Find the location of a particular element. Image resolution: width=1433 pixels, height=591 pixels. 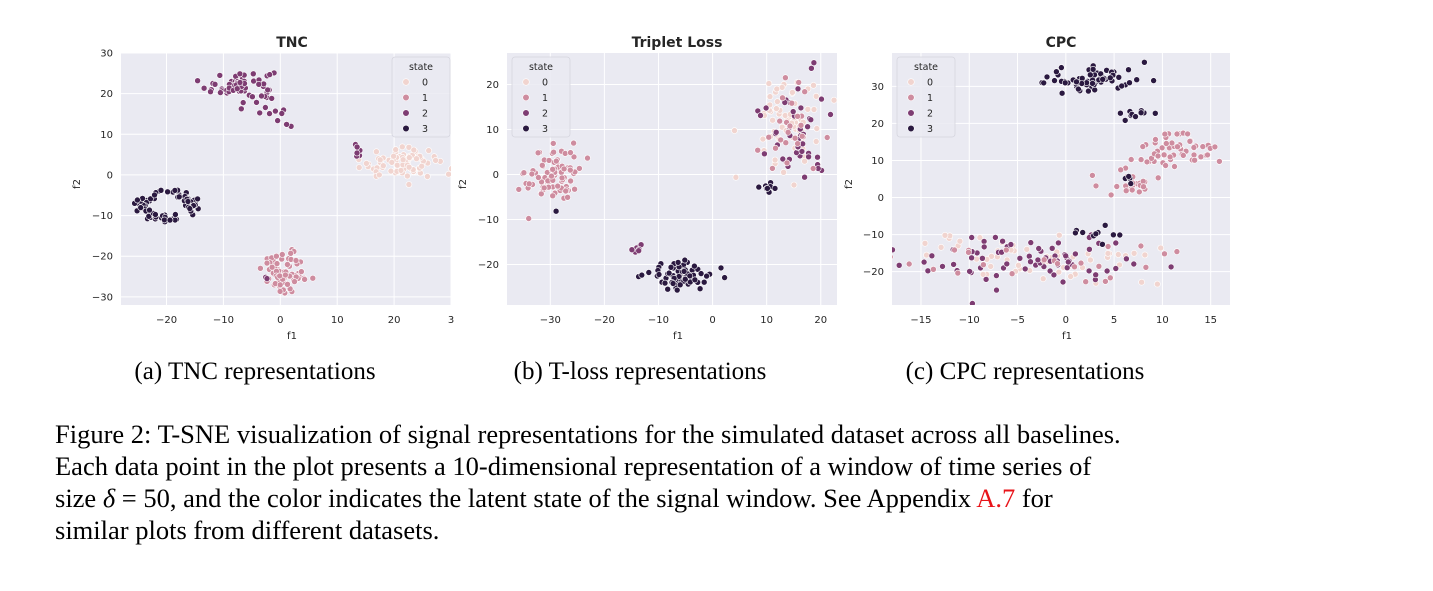

equals-sign: = is located at coordinates (129, 498).